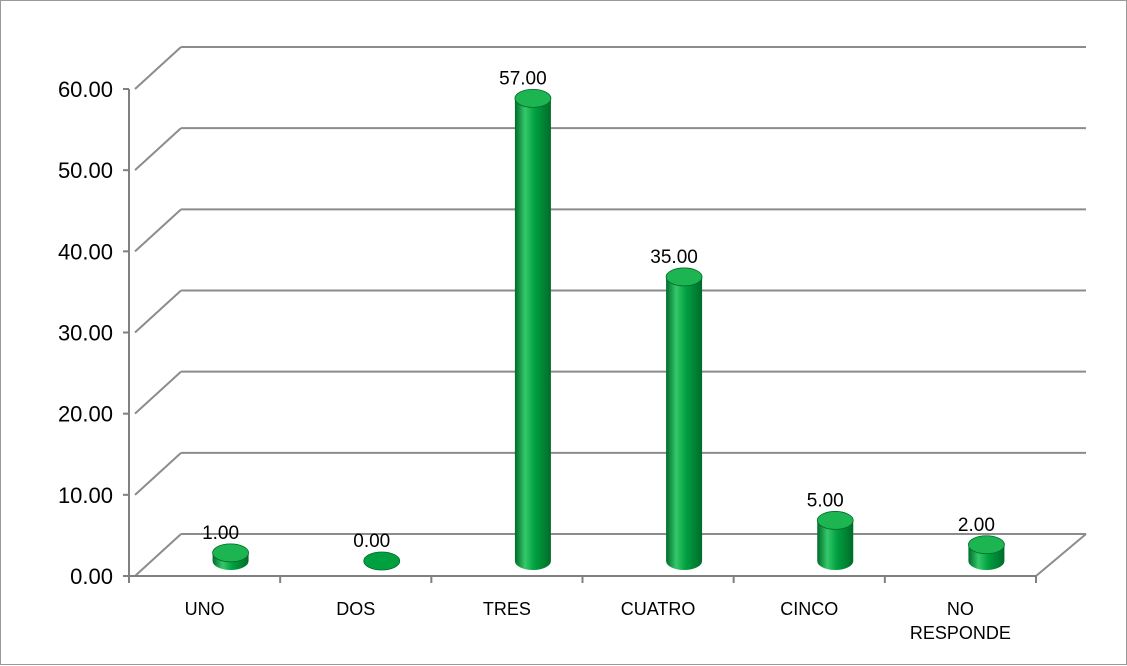 The width and height of the screenshot is (1127, 666). What do you see at coordinates (523, 78) in the screenshot?
I see `data-label: 57.00` at bounding box center [523, 78].